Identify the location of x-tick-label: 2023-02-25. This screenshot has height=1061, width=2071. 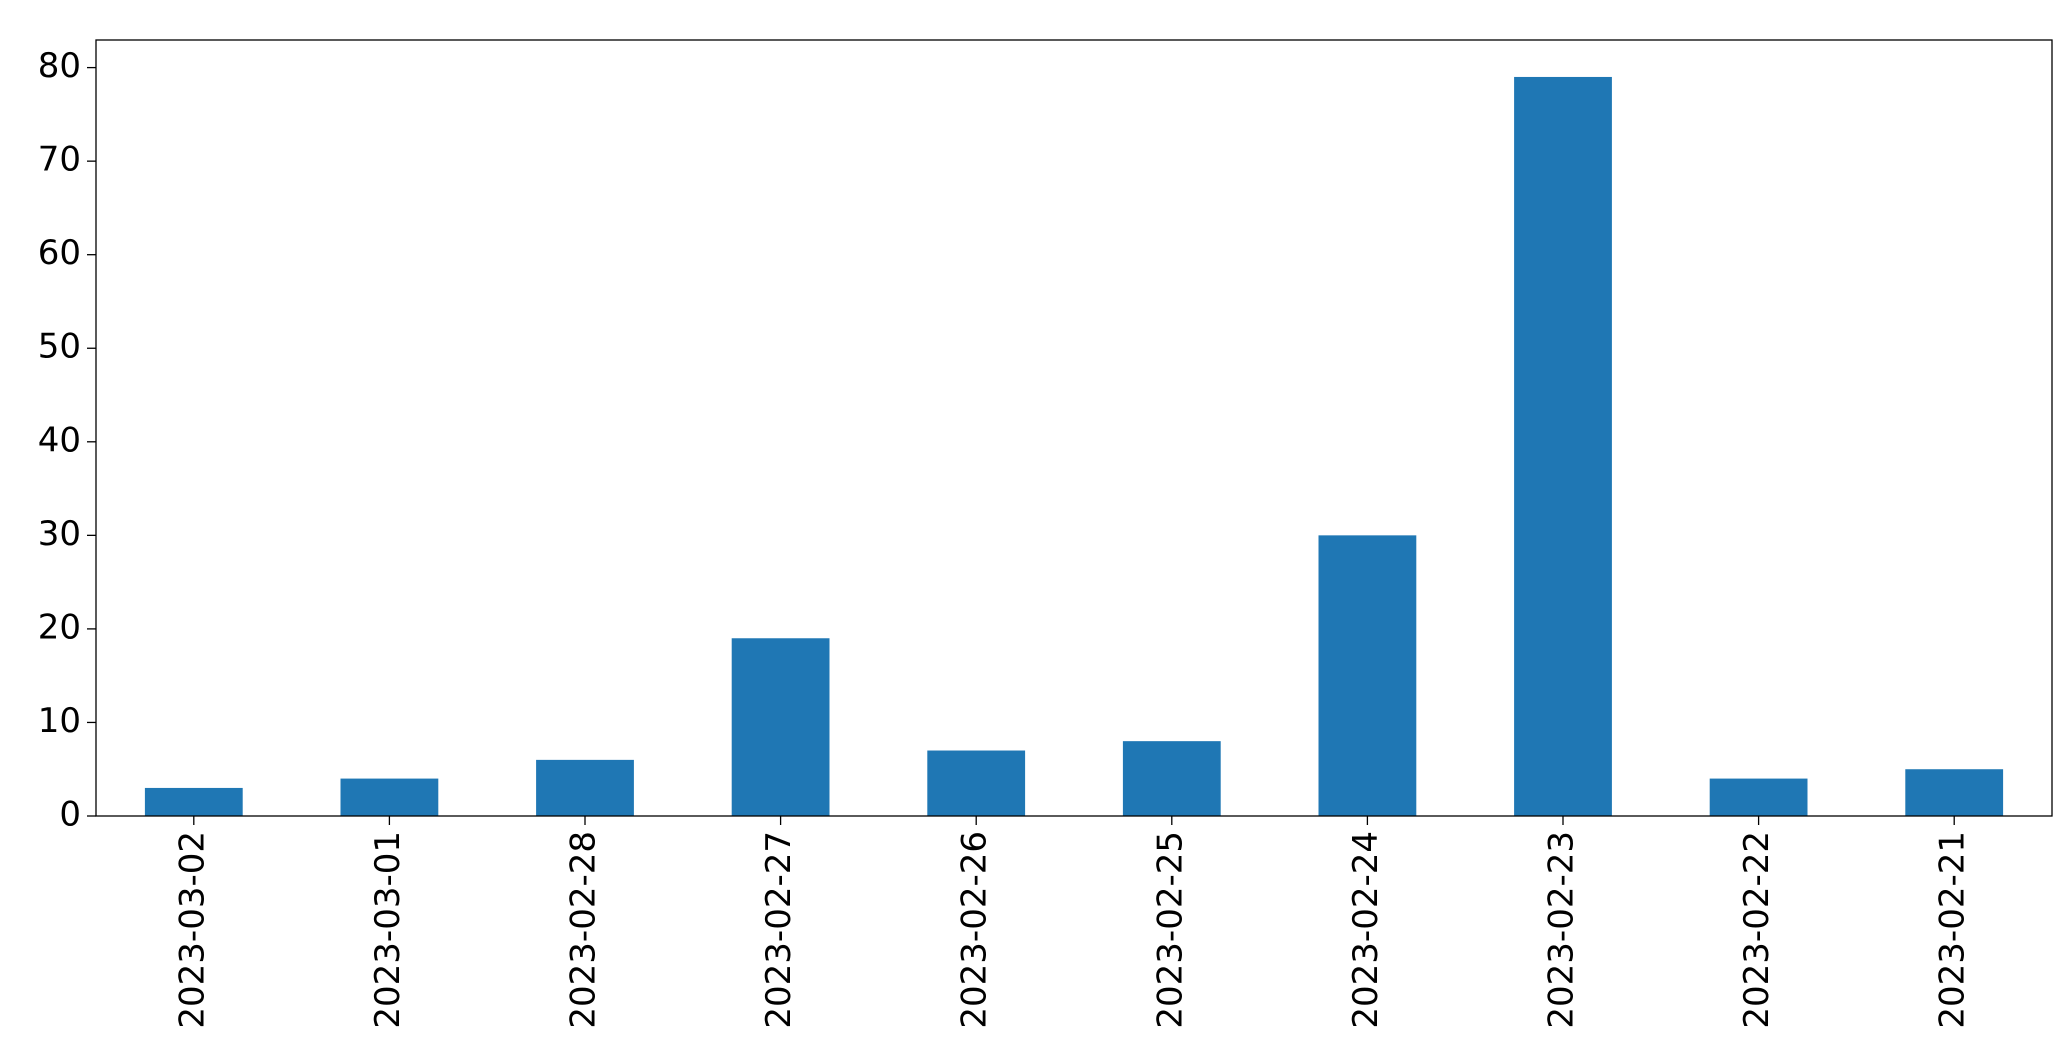
(1170, 930).